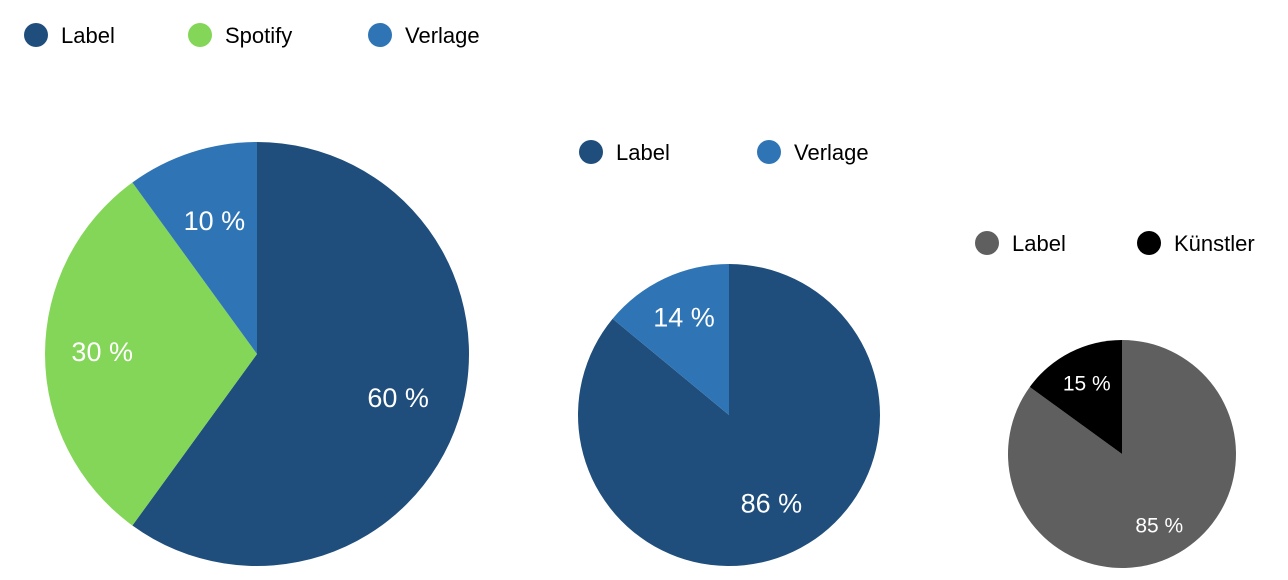 The width and height of the screenshot is (1288, 580). I want to click on legend: Label Spotify Verlage, so click(252, 35).